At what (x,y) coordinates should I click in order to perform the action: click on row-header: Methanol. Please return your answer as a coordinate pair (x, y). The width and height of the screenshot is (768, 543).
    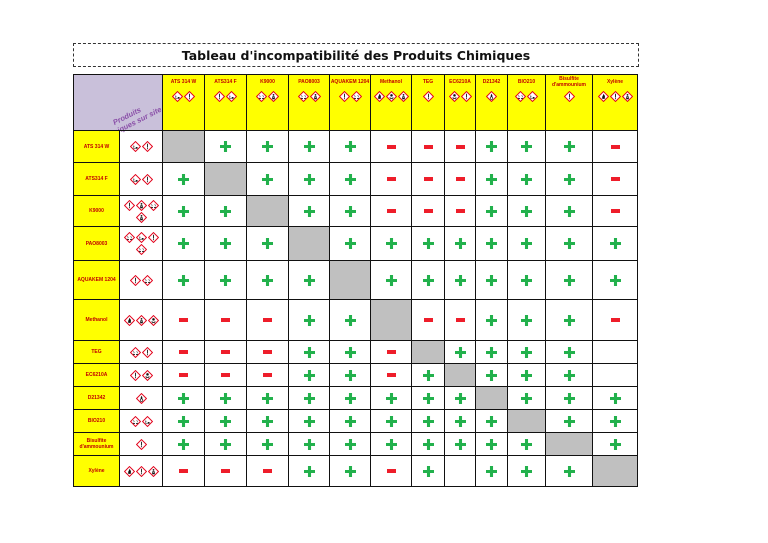
    Looking at the image, I should click on (96, 320).